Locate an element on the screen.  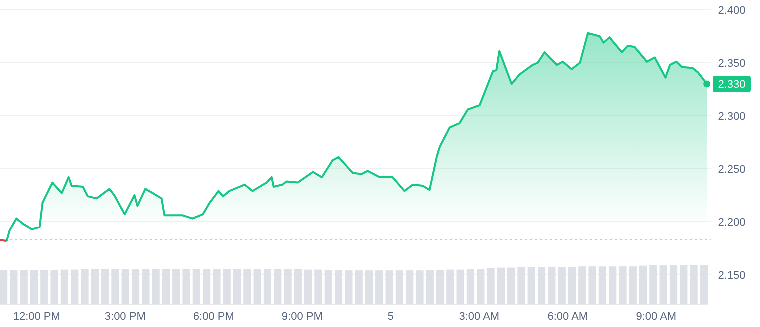
y-tick-label: 2.300 is located at coordinates (732, 117).